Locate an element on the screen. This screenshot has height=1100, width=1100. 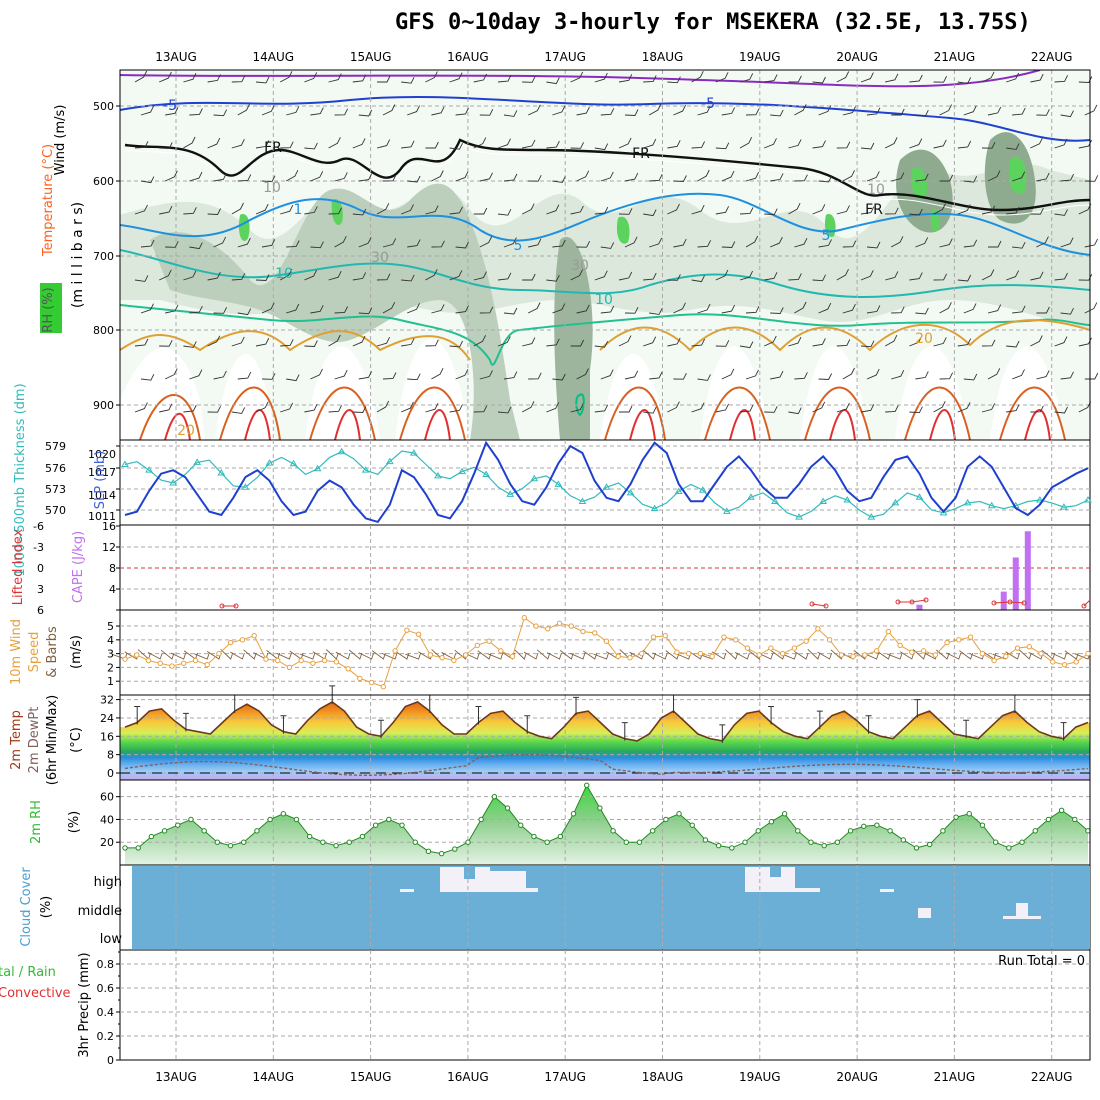
precip-convective-label: Convective is located at coordinates (35, 993).